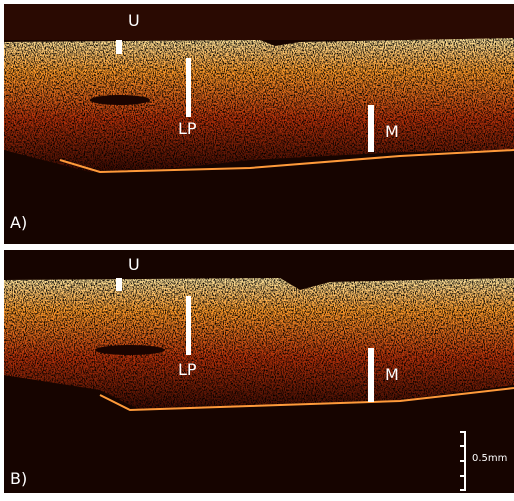 This screenshot has width=514, height=501. Describe the element at coordinates (489, 458) in the screenshot. I see `scale-label: 0.5mm` at that location.